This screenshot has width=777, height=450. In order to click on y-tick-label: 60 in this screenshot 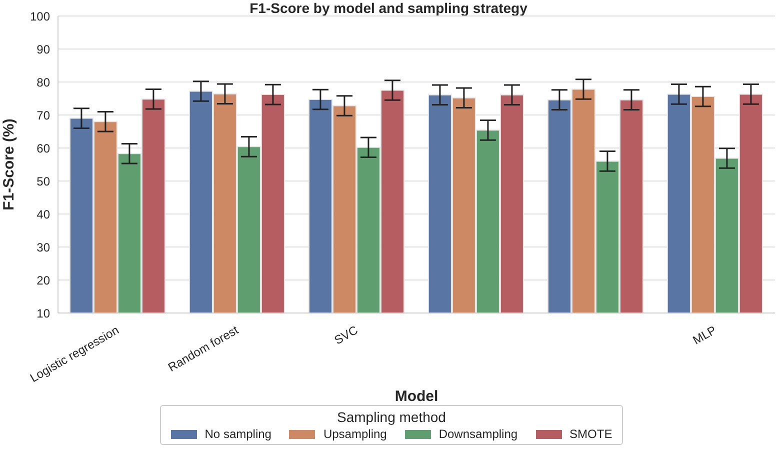, I will do `click(43, 148)`.